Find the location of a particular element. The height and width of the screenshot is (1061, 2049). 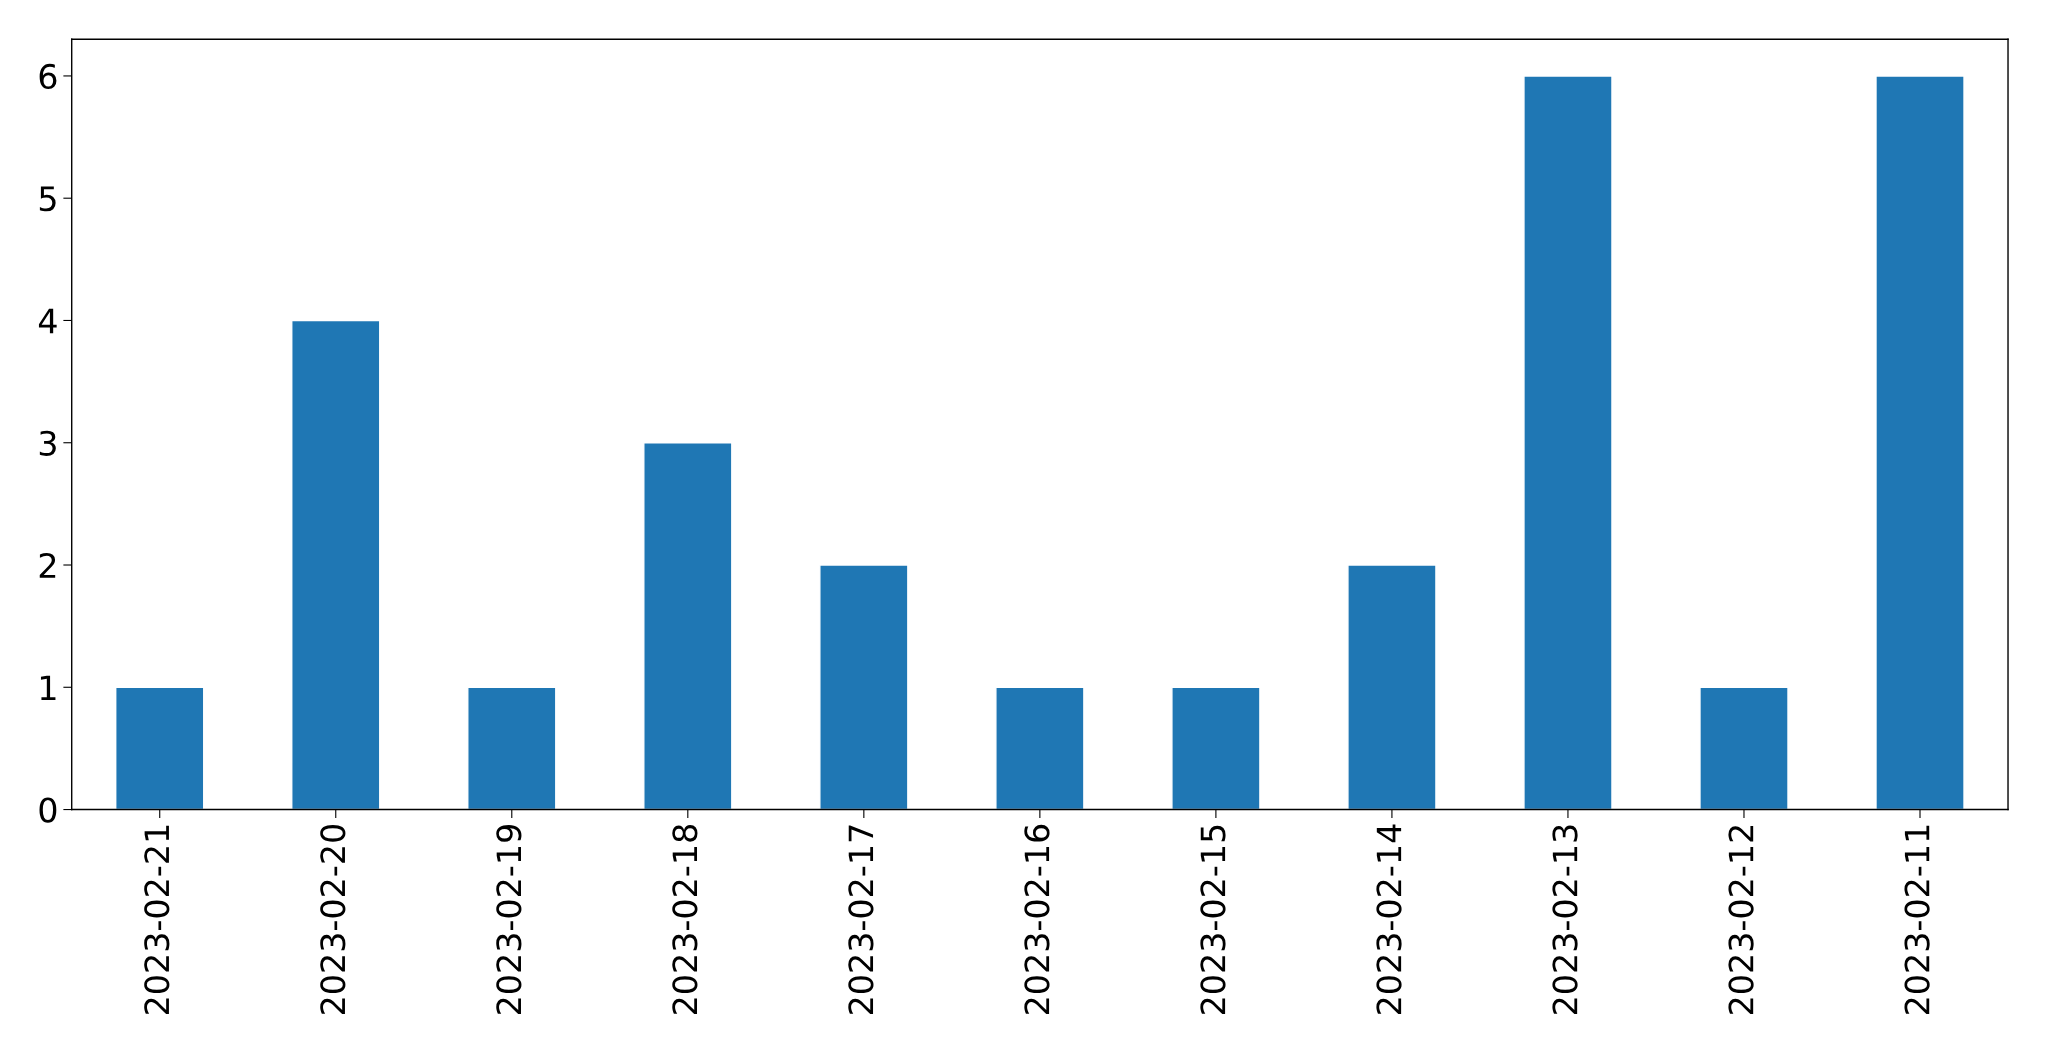

x-tick-label: 2023-02-20 is located at coordinates (333, 919).